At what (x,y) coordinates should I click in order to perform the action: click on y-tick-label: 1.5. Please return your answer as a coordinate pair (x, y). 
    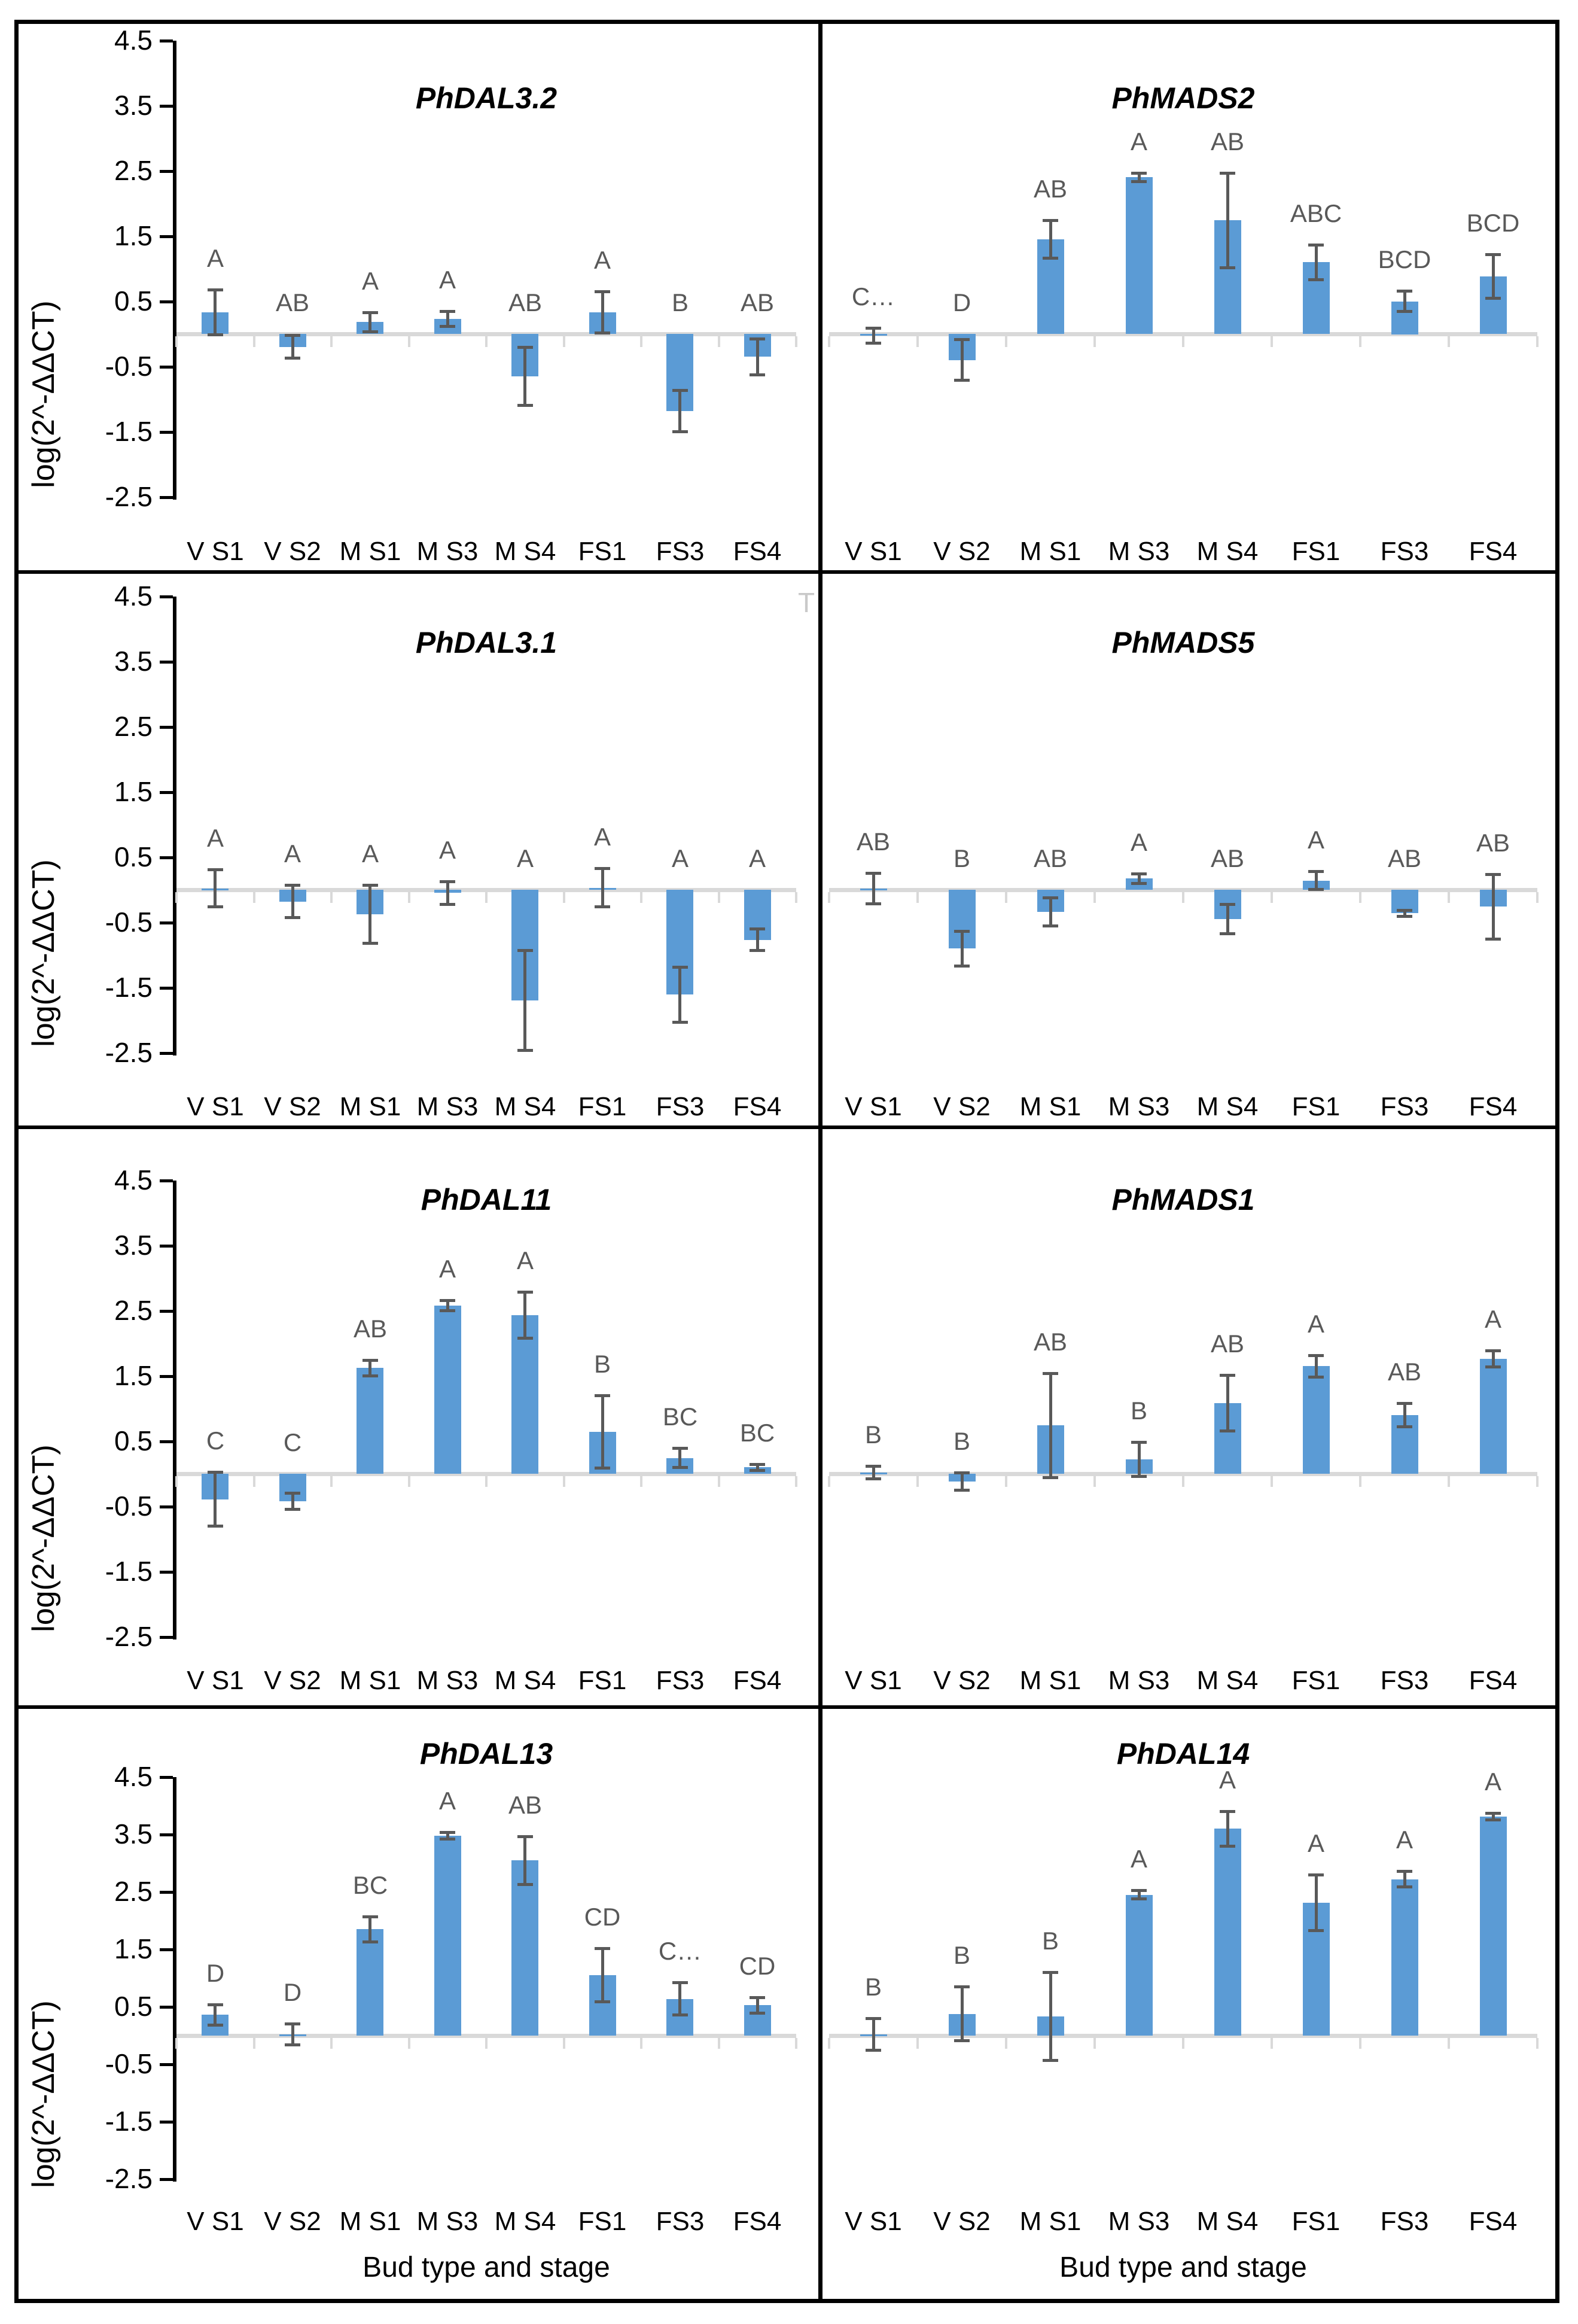
    Looking at the image, I should click on (133, 1949).